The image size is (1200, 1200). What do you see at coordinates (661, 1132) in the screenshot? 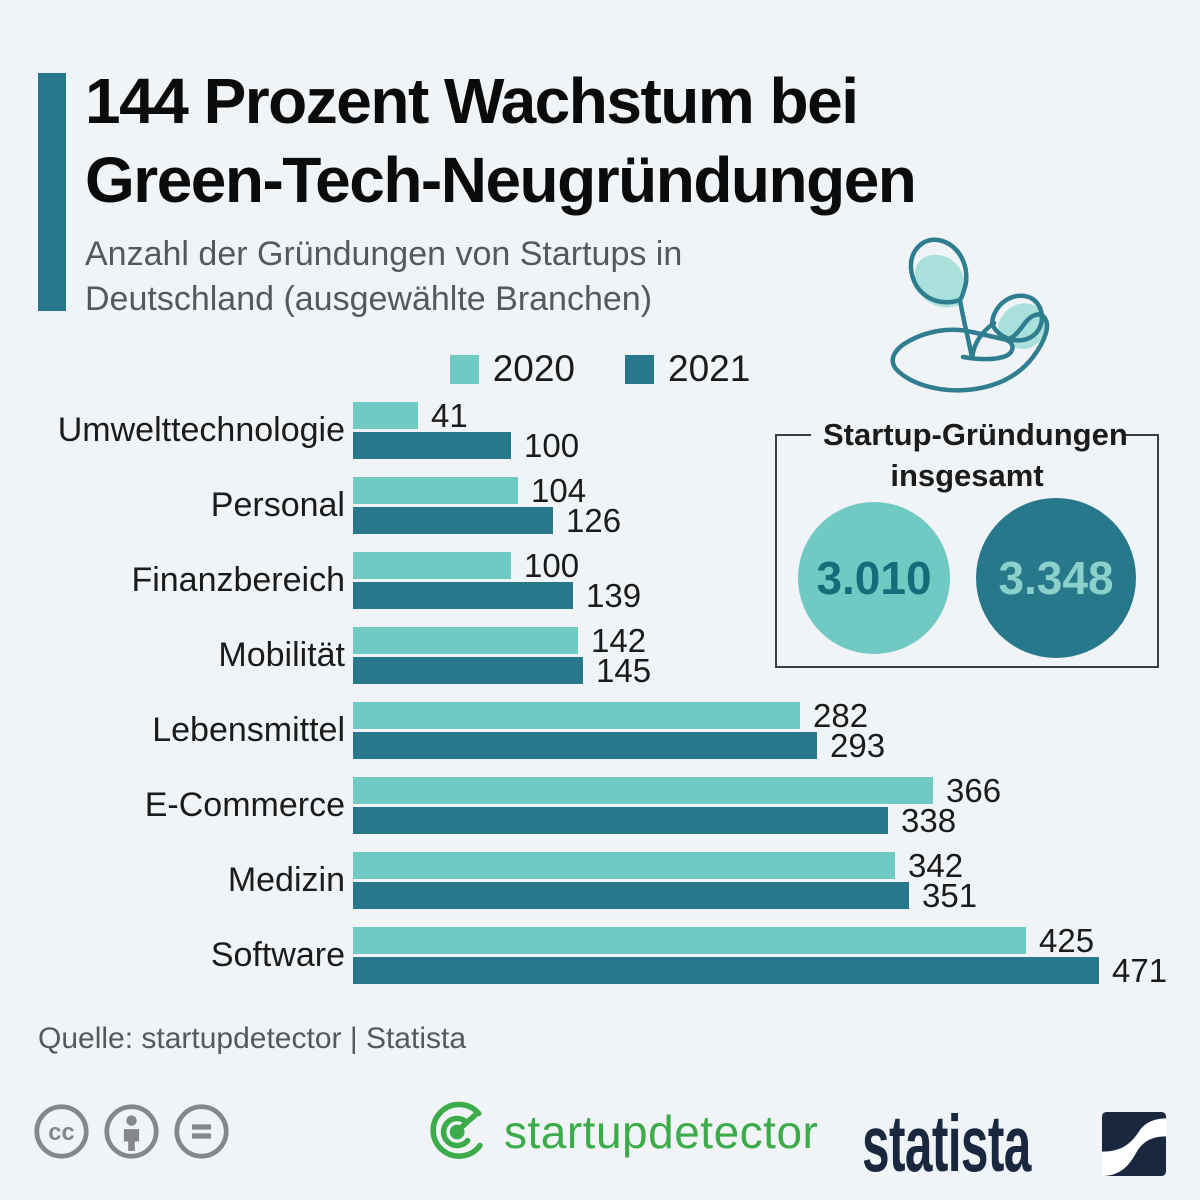
I see `startupdetector-wordmark: startupdetector` at bounding box center [661, 1132].